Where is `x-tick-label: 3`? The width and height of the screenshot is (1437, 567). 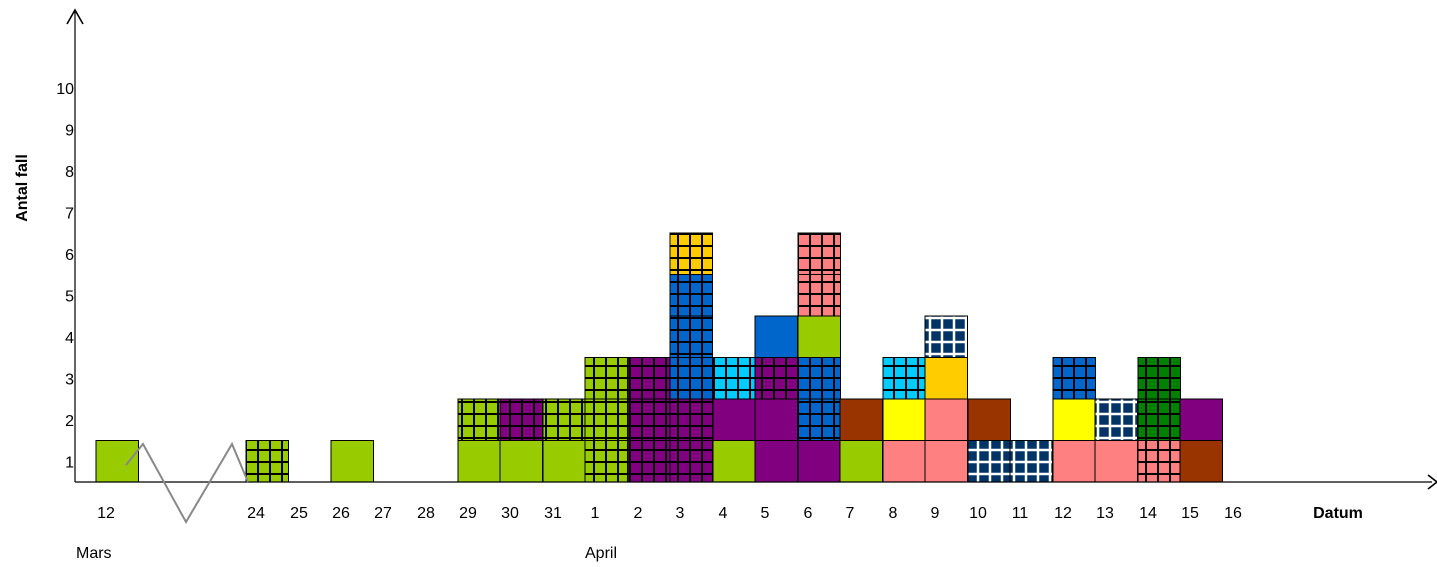
x-tick-label: 3 is located at coordinates (680, 513).